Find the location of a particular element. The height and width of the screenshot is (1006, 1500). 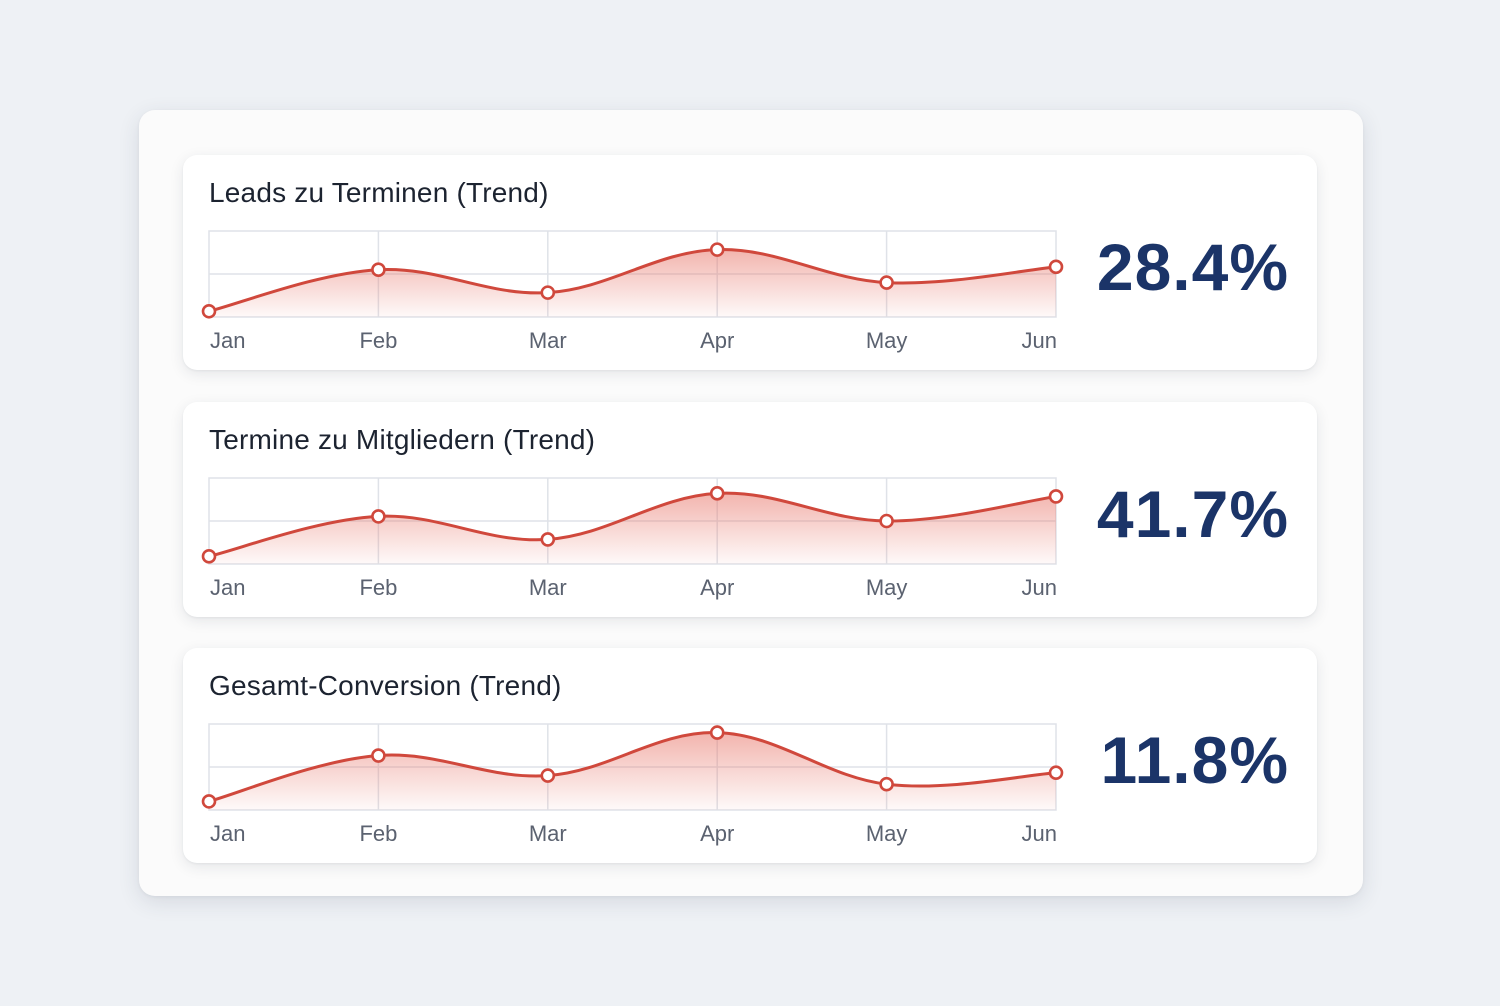

card-title: Termine zu Mitgliedern (Trend) is located at coordinates (402, 439).